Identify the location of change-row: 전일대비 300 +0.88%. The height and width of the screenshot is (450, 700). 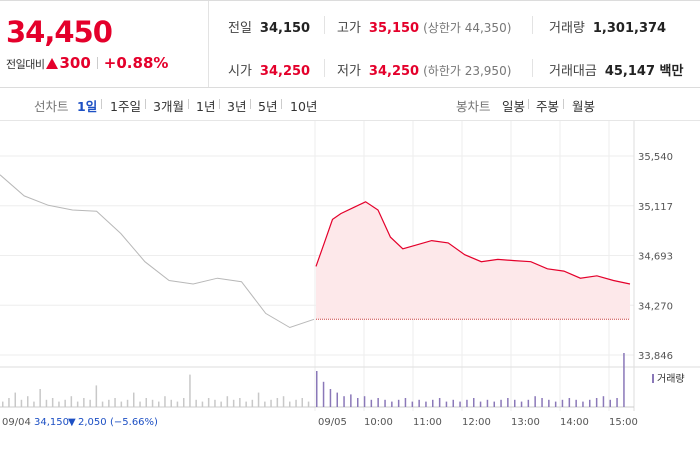
(87, 63).